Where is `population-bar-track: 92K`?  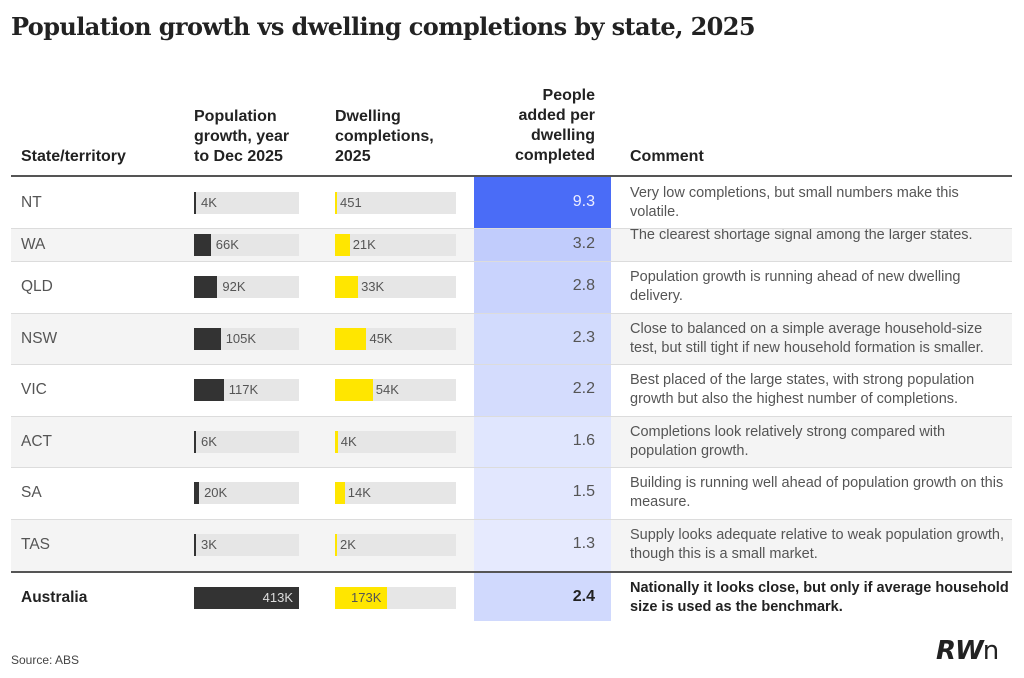 population-bar-track: 92K is located at coordinates (246, 287).